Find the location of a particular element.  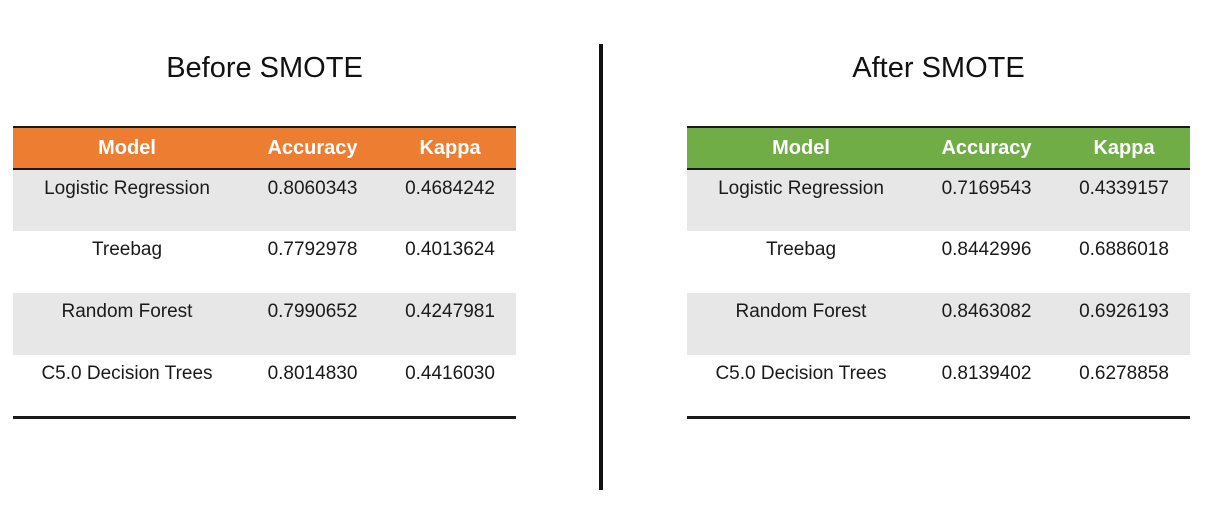

accuracy-cell: 0.7169543 is located at coordinates (986, 200).